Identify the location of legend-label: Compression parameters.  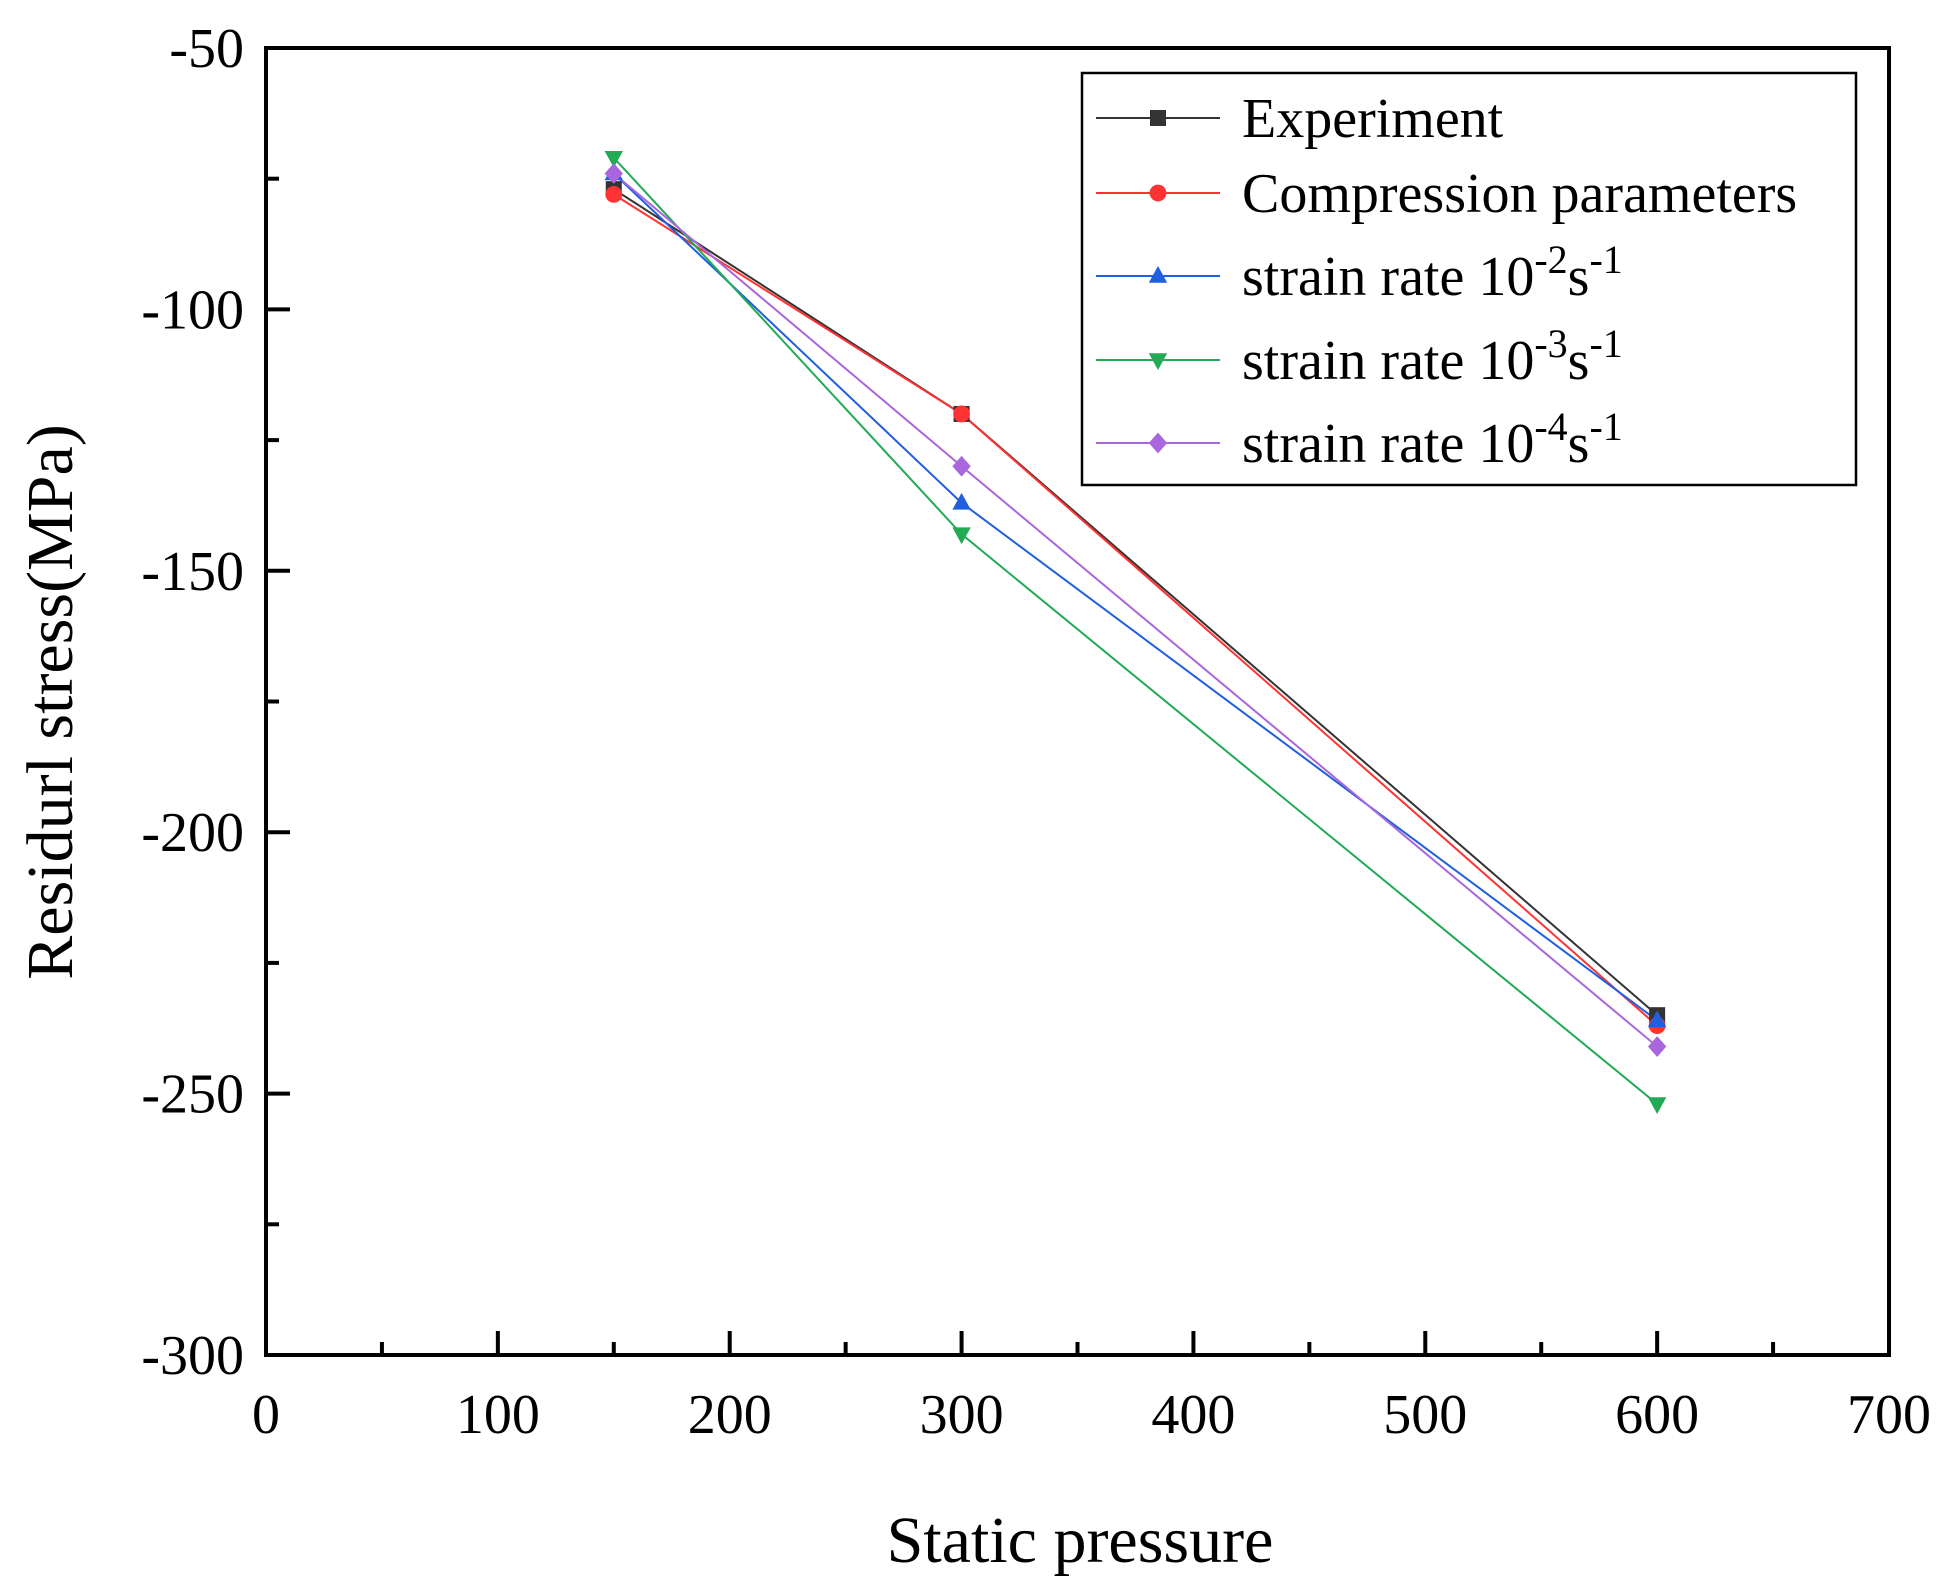
(1519, 194).